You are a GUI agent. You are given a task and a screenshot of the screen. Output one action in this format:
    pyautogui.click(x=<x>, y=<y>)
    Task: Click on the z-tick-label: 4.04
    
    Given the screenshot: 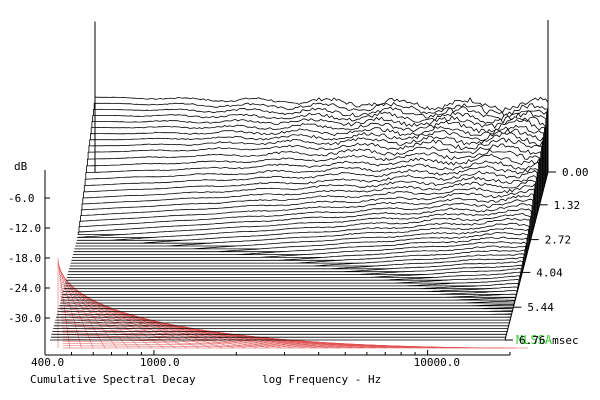 What is the action you would take?
    pyautogui.click(x=549, y=272)
    